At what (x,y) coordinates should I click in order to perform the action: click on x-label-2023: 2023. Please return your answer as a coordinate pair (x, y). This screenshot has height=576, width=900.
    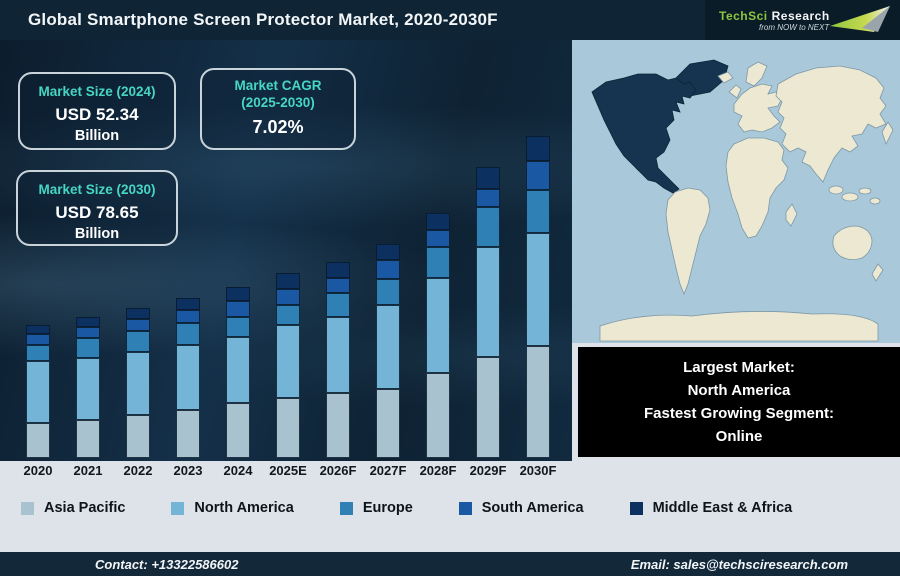
    Looking at the image, I should click on (188, 470).